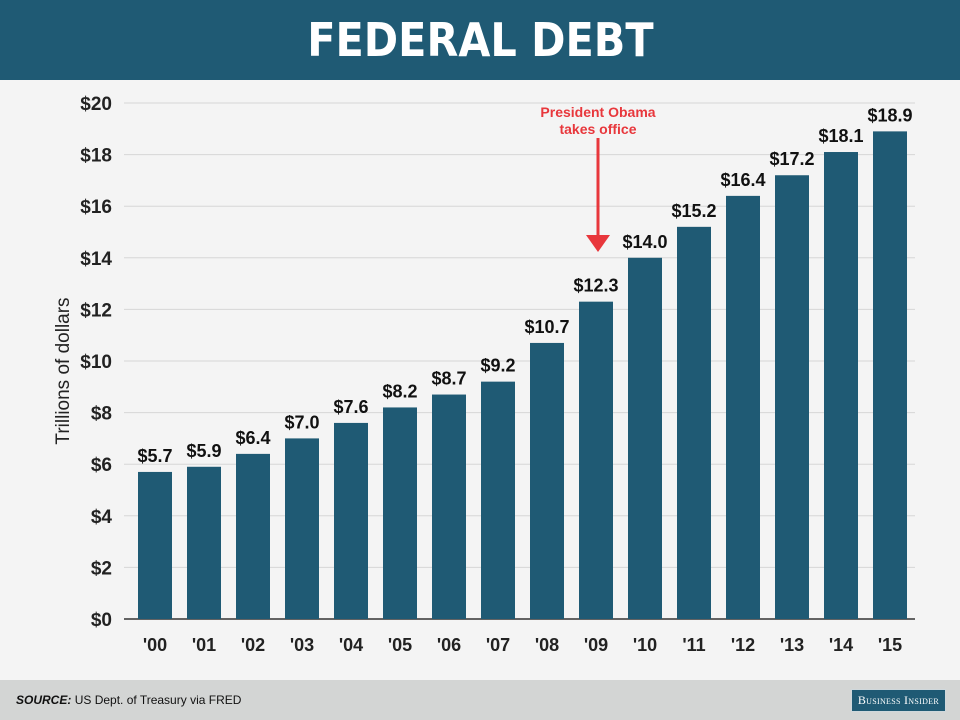 Image resolution: width=960 pixels, height=720 pixels. I want to click on header: FEDERAL DEBT, so click(480, 40).